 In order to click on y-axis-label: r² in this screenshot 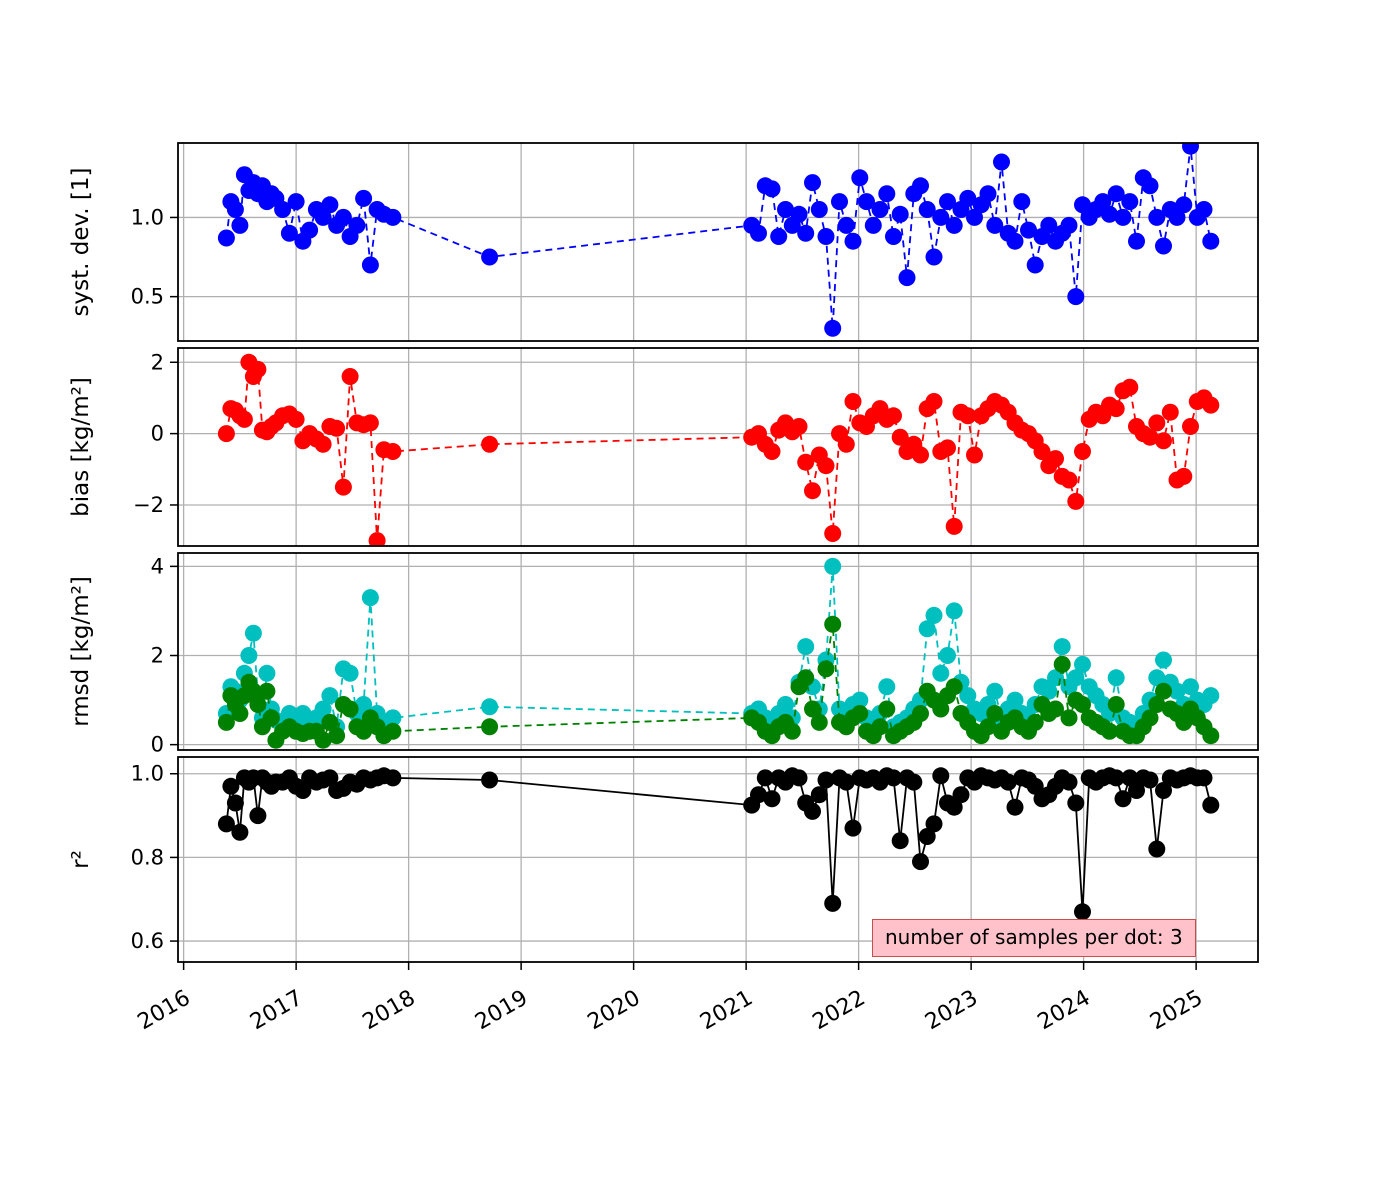, I will do `click(81, 859)`.